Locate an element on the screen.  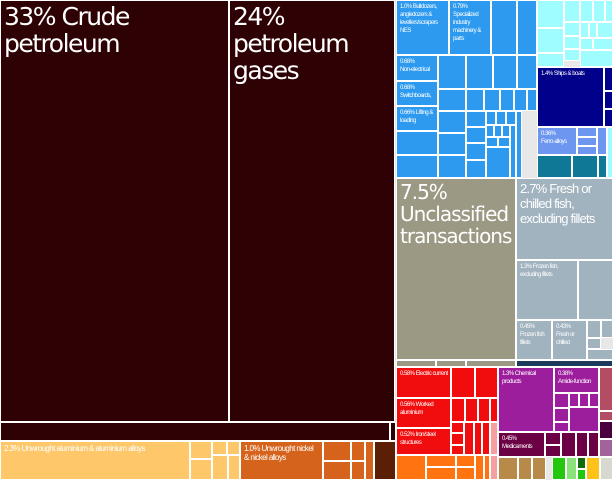
tile-ships-sm3 is located at coordinates (608, 118).